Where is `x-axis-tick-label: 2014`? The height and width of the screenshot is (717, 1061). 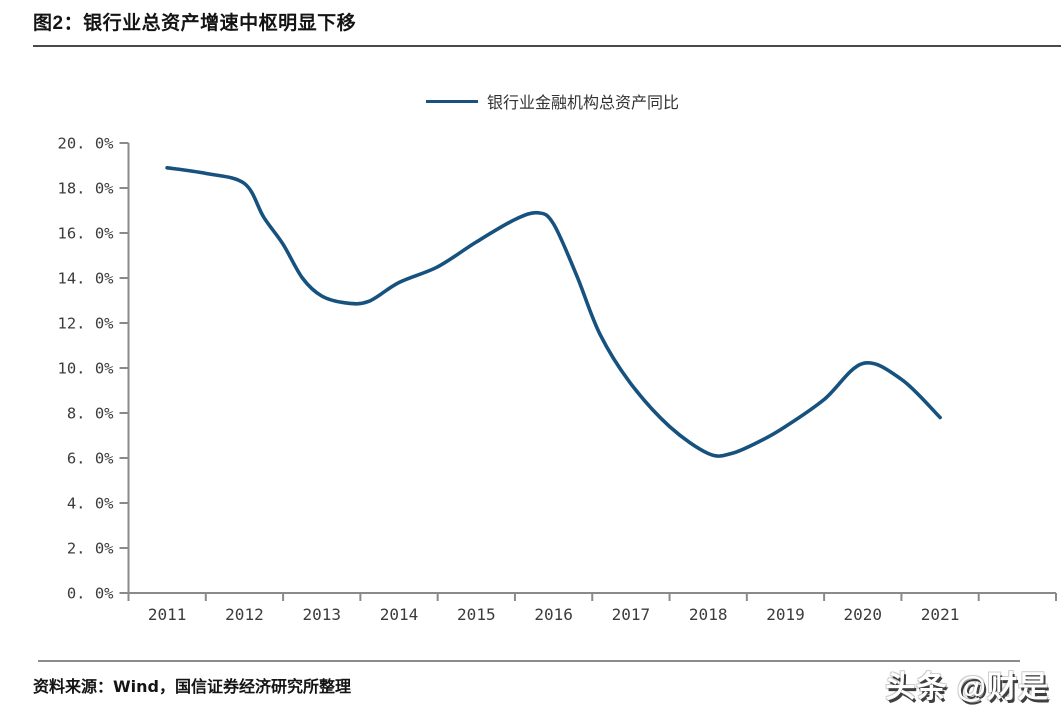
x-axis-tick-label: 2014 is located at coordinates (399, 614).